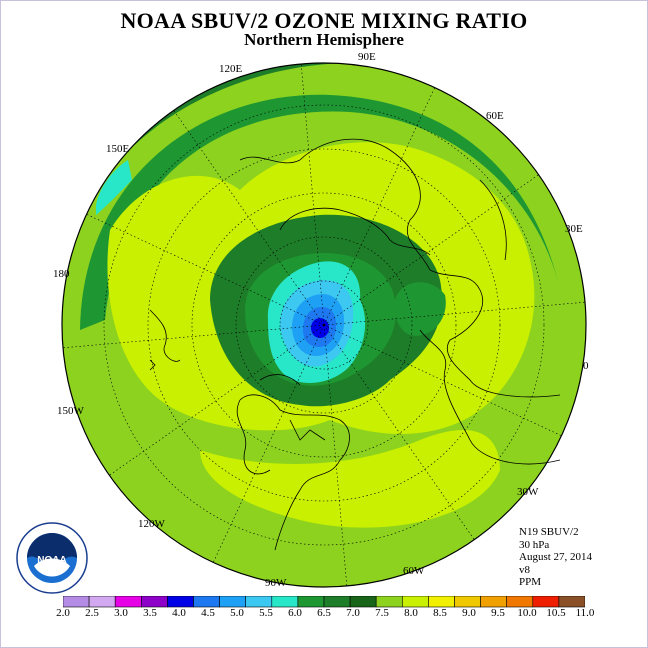 Image resolution: width=648 pixels, height=648 pixels. I want to click on colorbar-tick-label: 3.0, so click(121, 613).